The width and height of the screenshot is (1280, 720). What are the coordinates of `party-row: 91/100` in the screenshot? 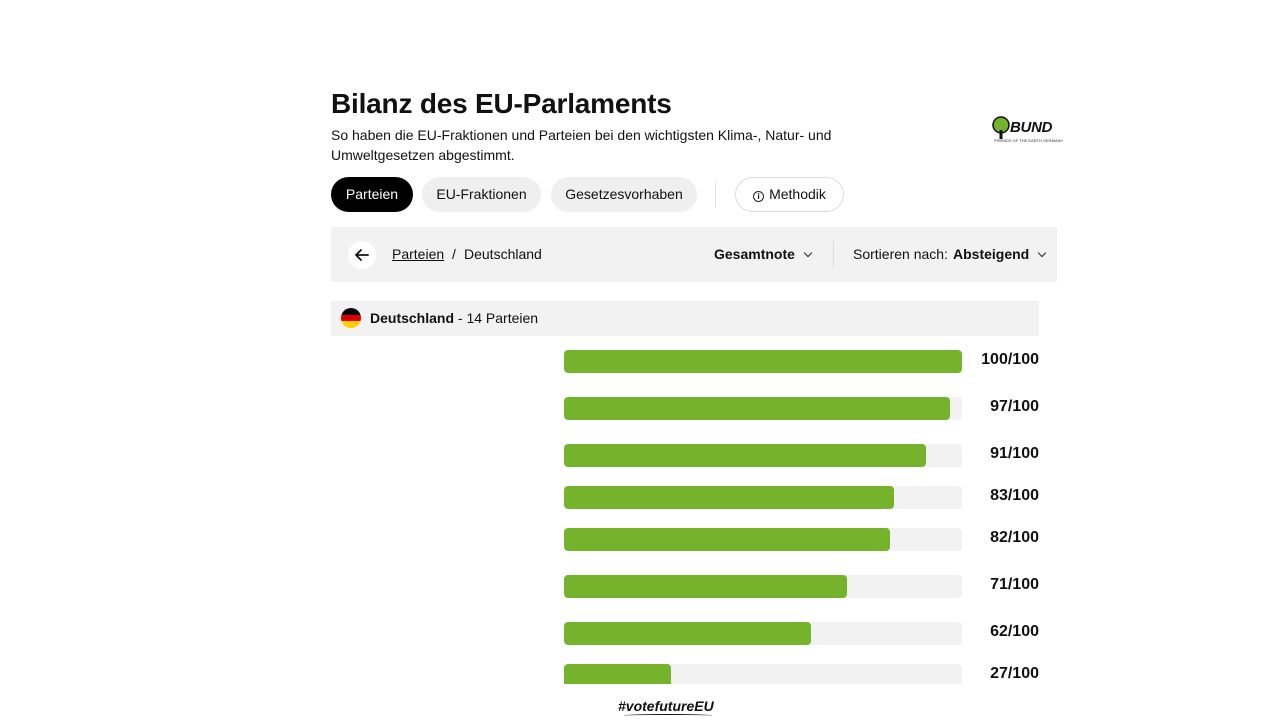 It's located at (694, 455).